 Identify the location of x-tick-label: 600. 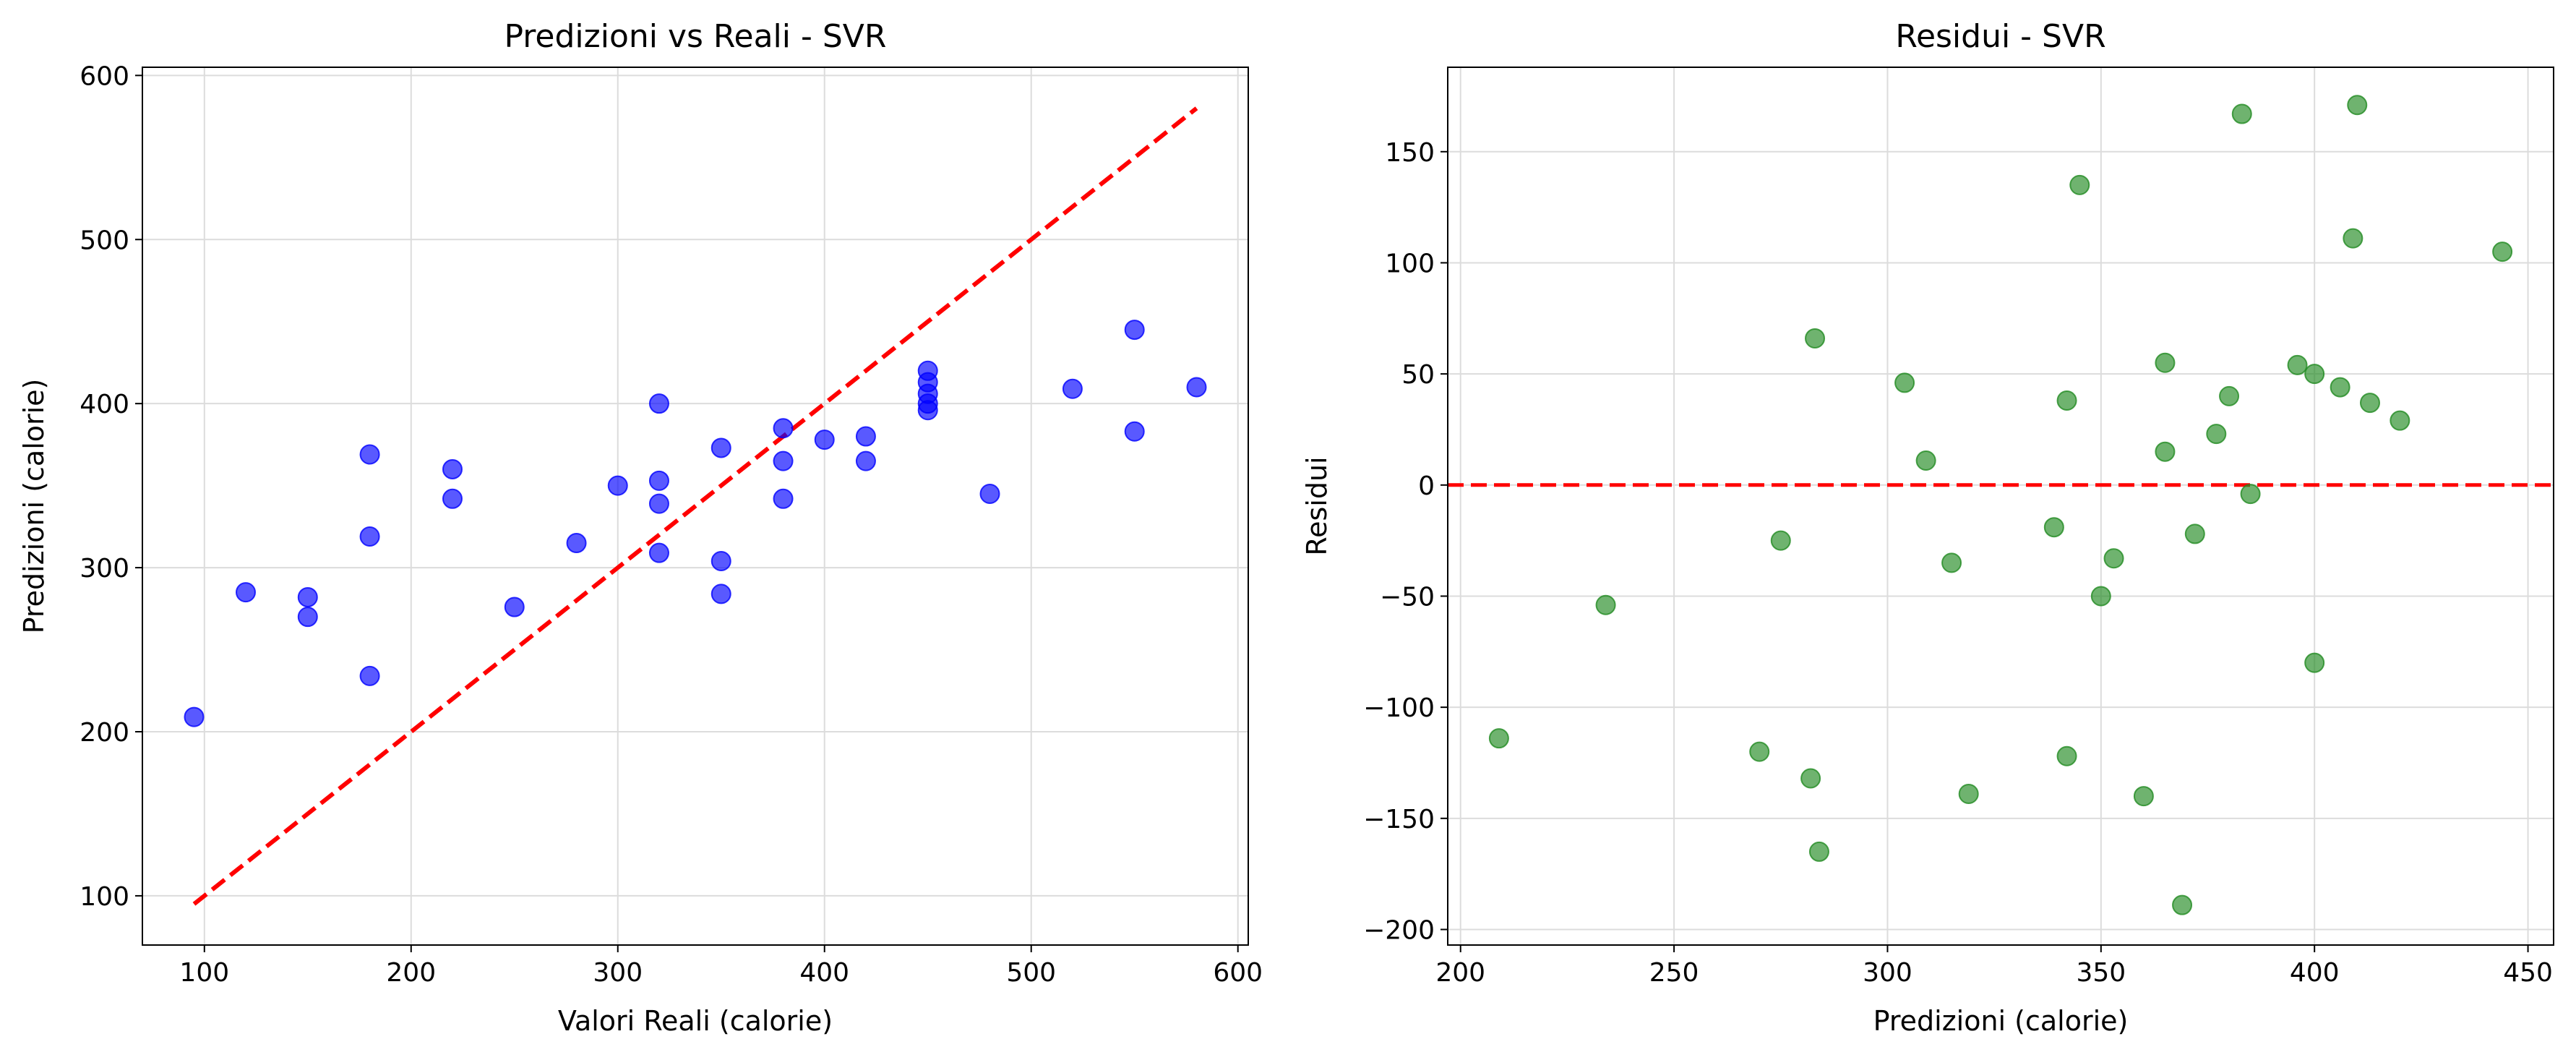
(1238, 973).